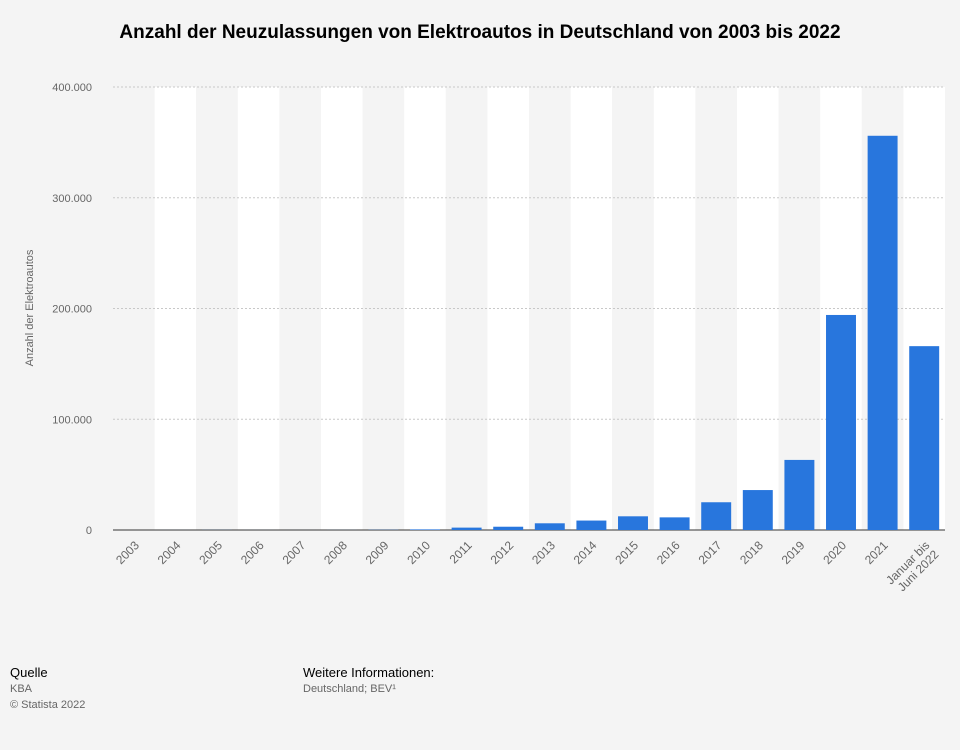  What do you see at coordinates (47, 688) in the screenshot?
I see `source-block: Quelle KBA © Statista 2022` at bounding box center [47, 688].